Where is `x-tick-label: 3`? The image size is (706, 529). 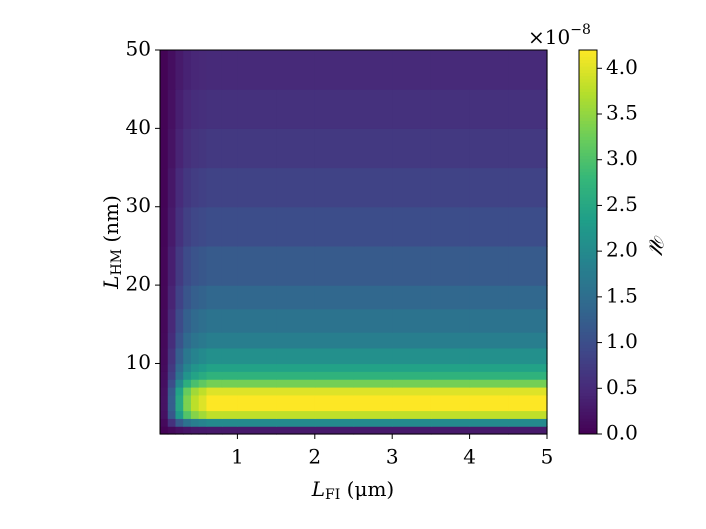 x-tick-label: 3 is located at coordinates (392, 457).